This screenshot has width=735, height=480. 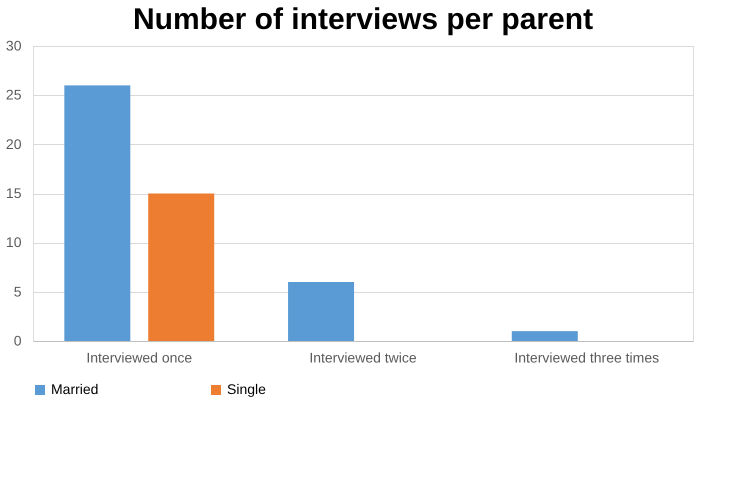 What do you see at coordinates (14, 46) in the screenshot?
I see `y-tick-label: 30` at bounding box center [14, 46].